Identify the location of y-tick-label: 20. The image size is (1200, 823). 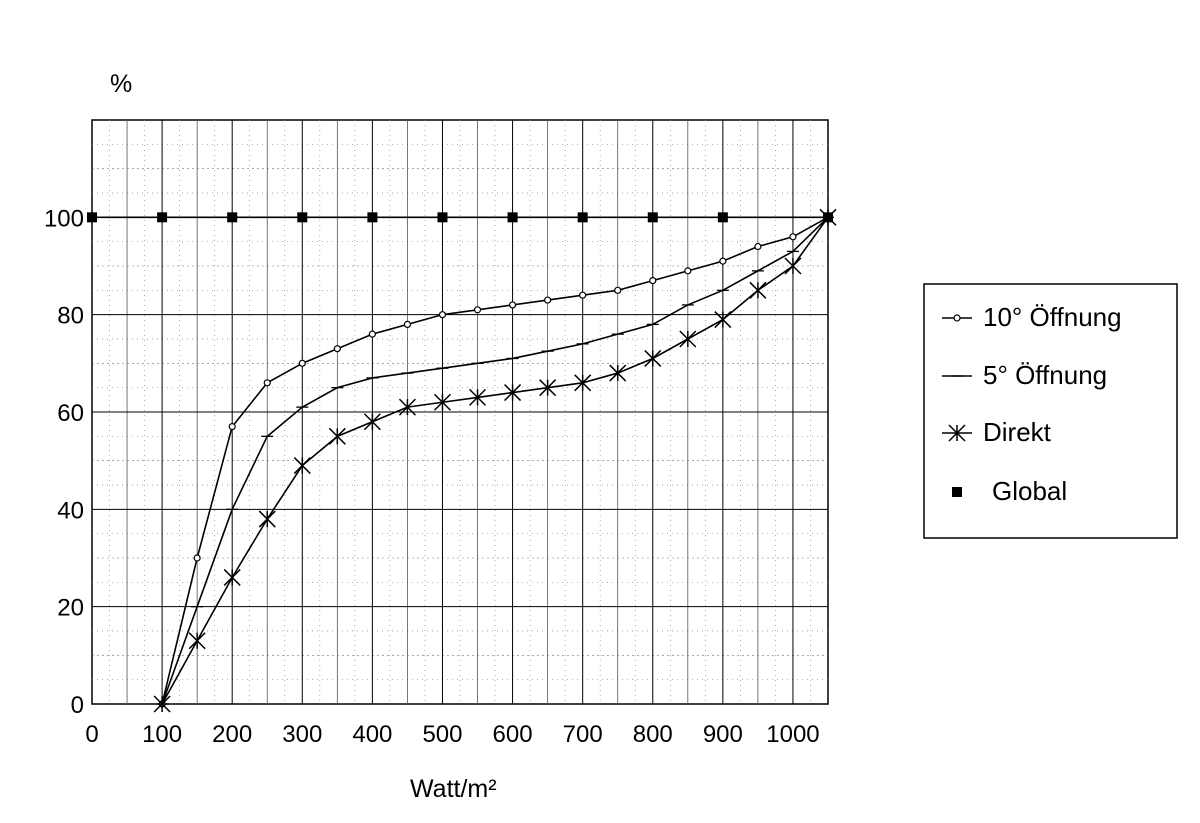
(70, 608).